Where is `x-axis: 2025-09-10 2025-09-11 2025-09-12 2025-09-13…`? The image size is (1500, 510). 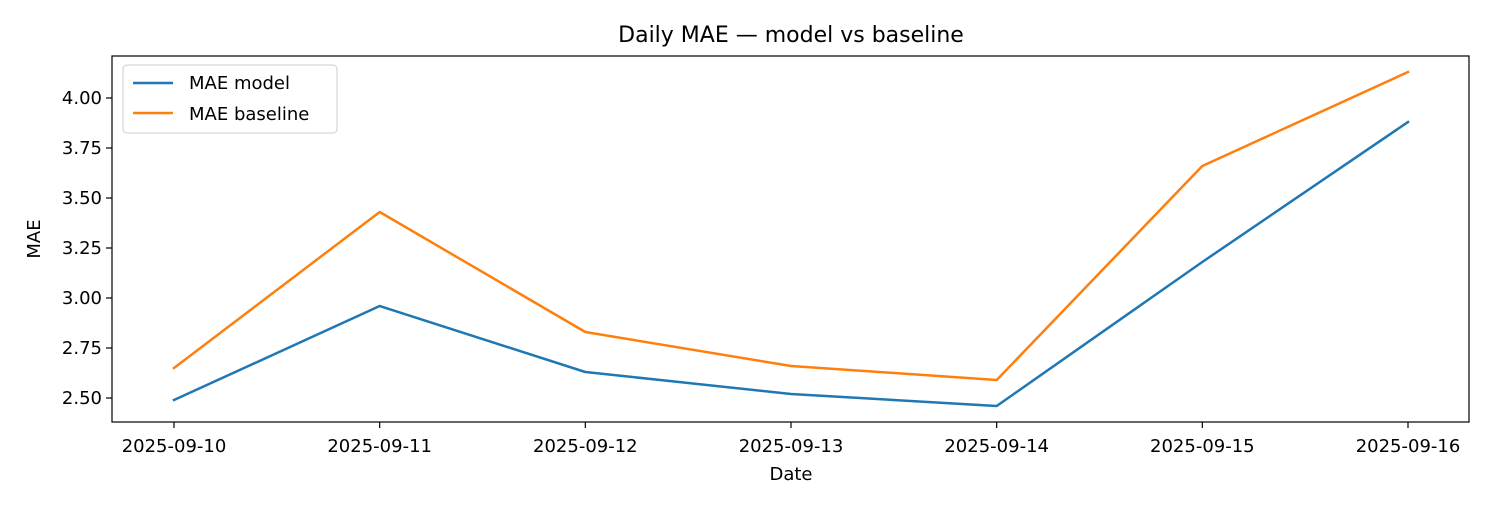 x-axis: 2025-09-10 2025-09-11 2025-09-12 2025-09-13… is located at coordinates (791, 439).